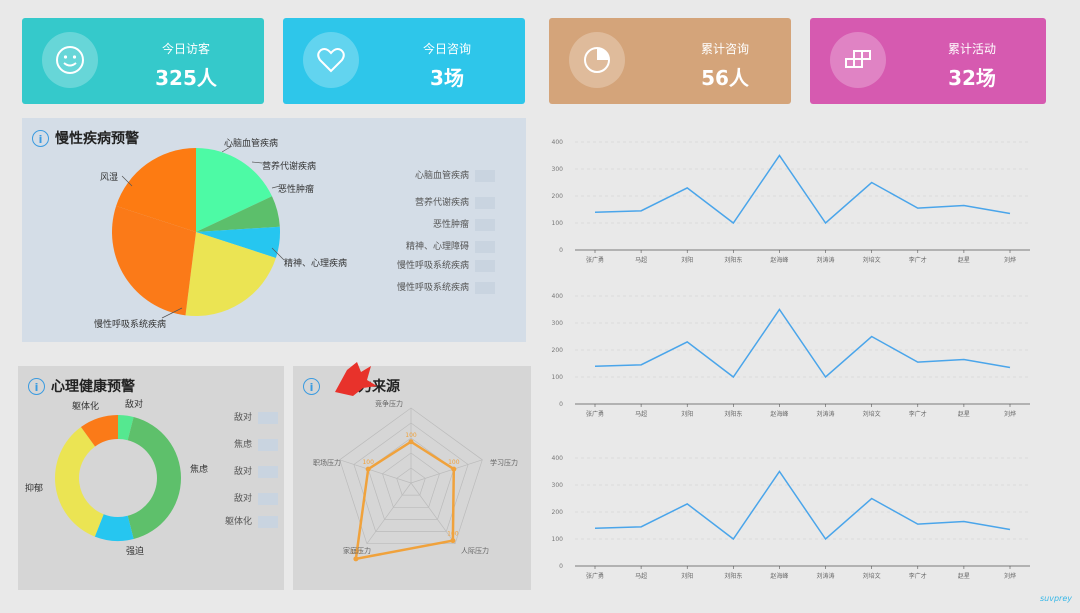 The image size is (1080, 613). Describe the element at coordinates (331, 60) in the screenshot. I see `heart-icon` at that location.